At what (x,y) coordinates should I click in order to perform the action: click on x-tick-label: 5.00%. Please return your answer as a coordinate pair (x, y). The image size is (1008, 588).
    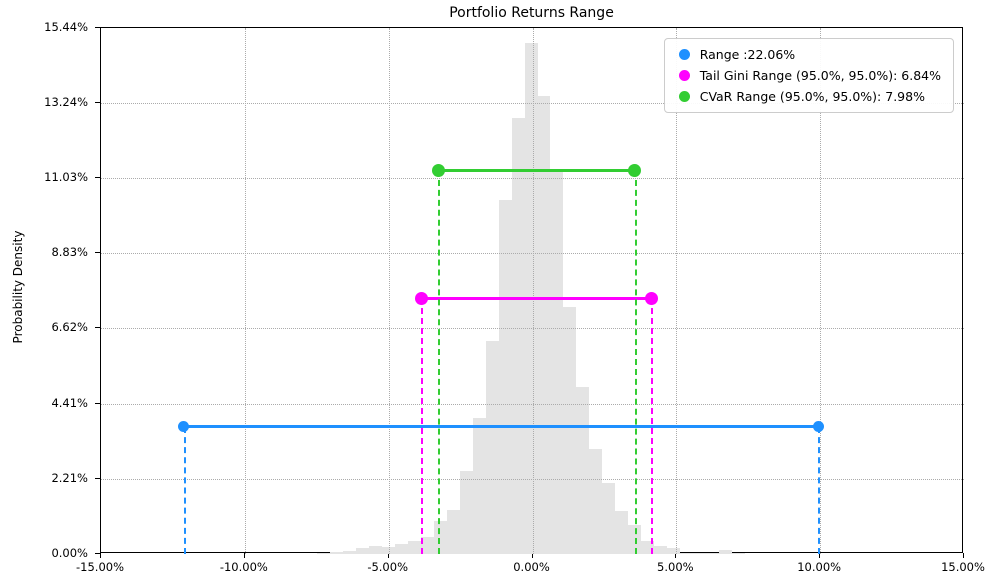
    Looking at the image, I should click on (675, 567).